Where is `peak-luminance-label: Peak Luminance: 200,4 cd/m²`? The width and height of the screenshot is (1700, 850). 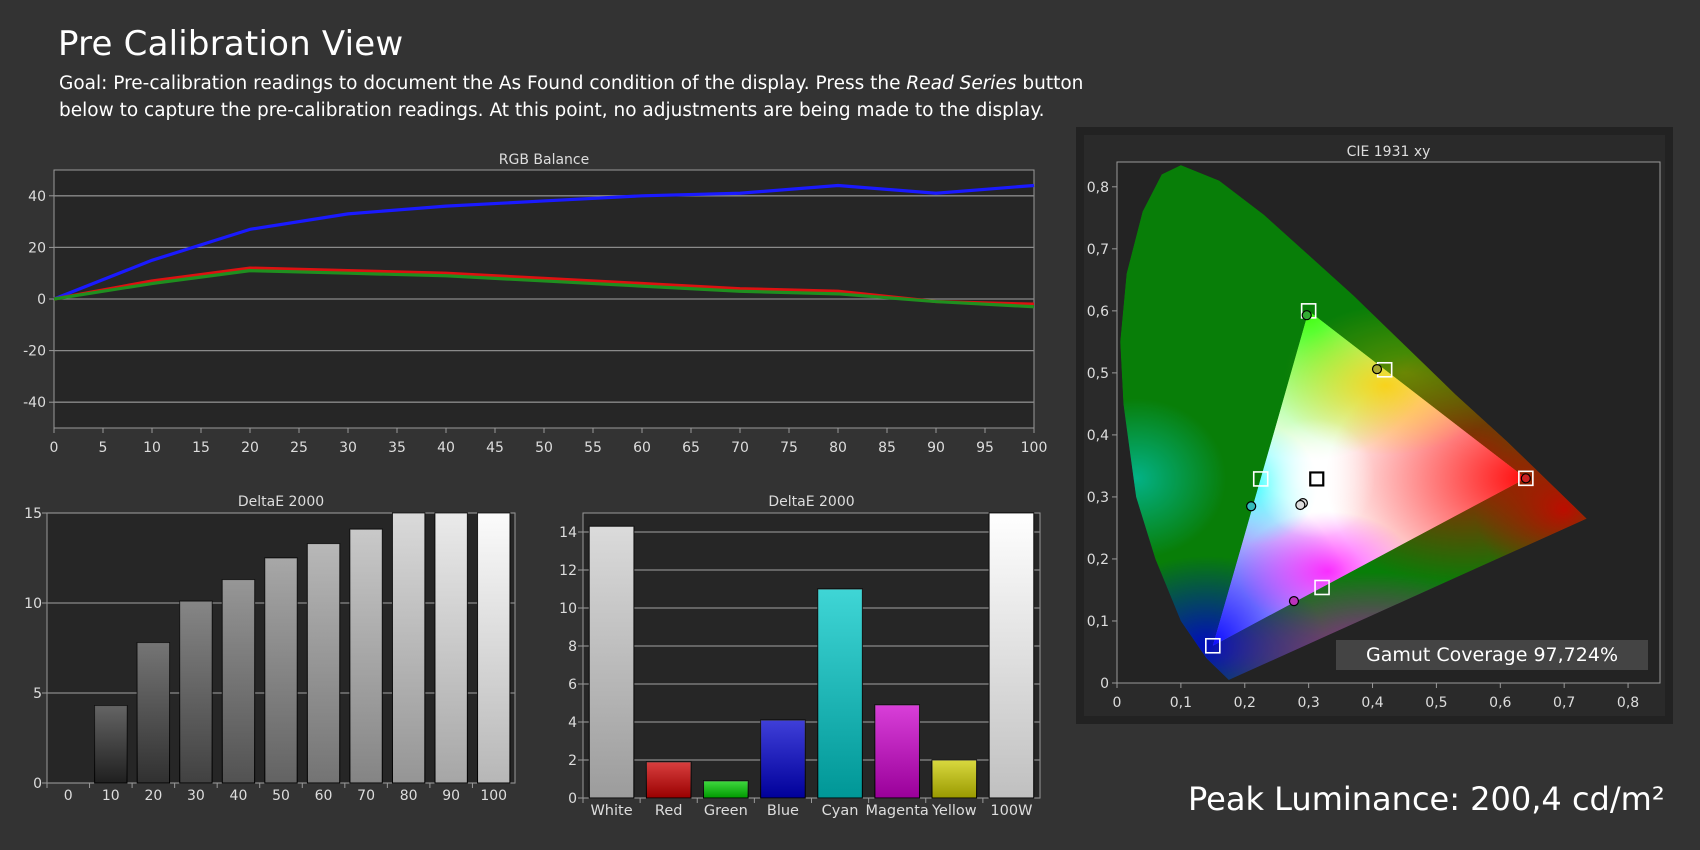 peak-luminance-label: Peak Luminance: 200,4 cd/m² is located at coordinates (1426, 799).